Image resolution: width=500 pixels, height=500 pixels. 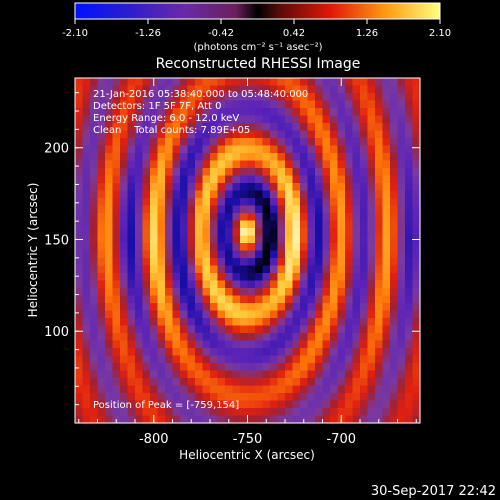 What do you see at coordinates (171, 130) in the screenshot?
I see `annotation-total-counts: Clean Total counts: 7.89E+05` at bounding box center [171, 130].